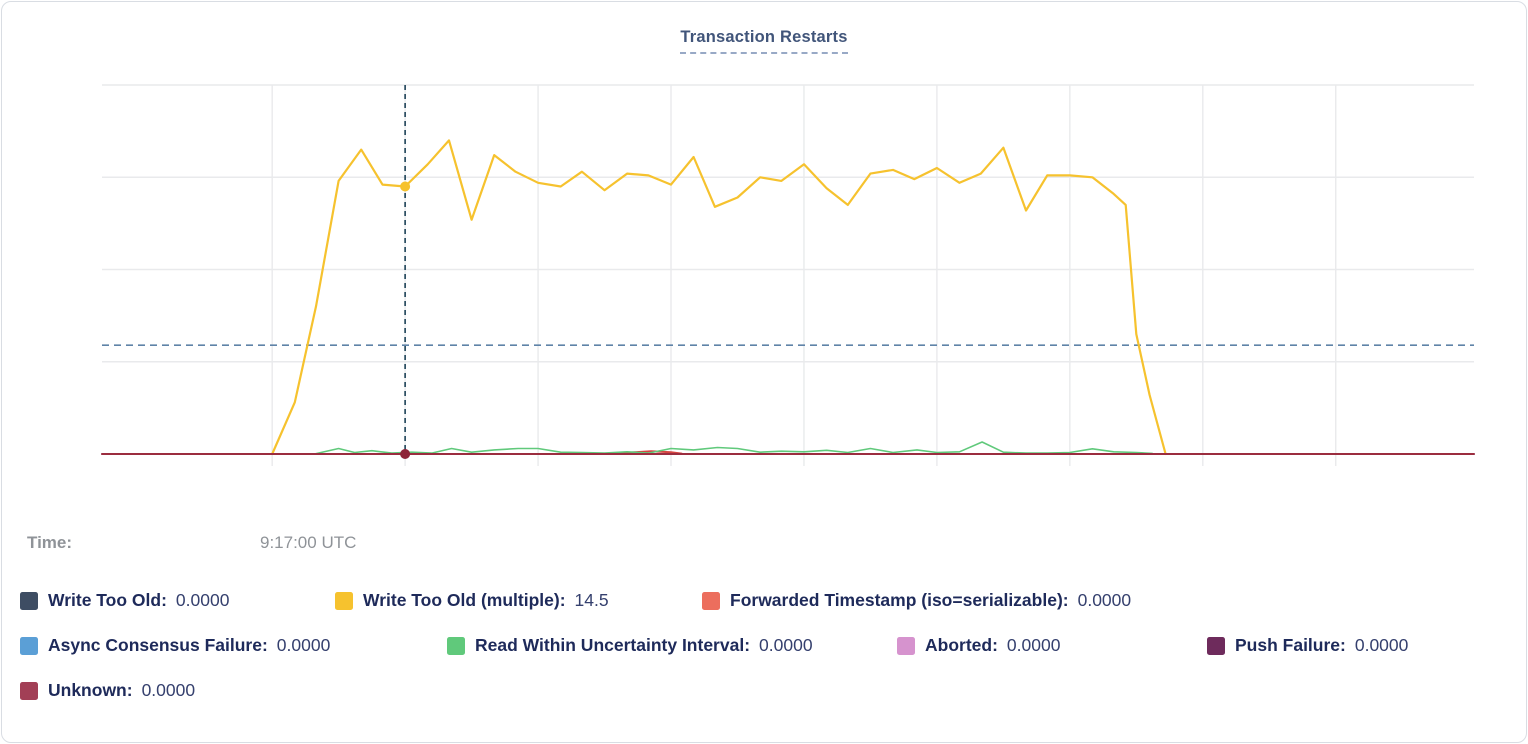  What do you see at coordinates (29, 645) in the screenshot?
I see `async-consensus-failure-swatch-icon` at bounding box center [29, 645].